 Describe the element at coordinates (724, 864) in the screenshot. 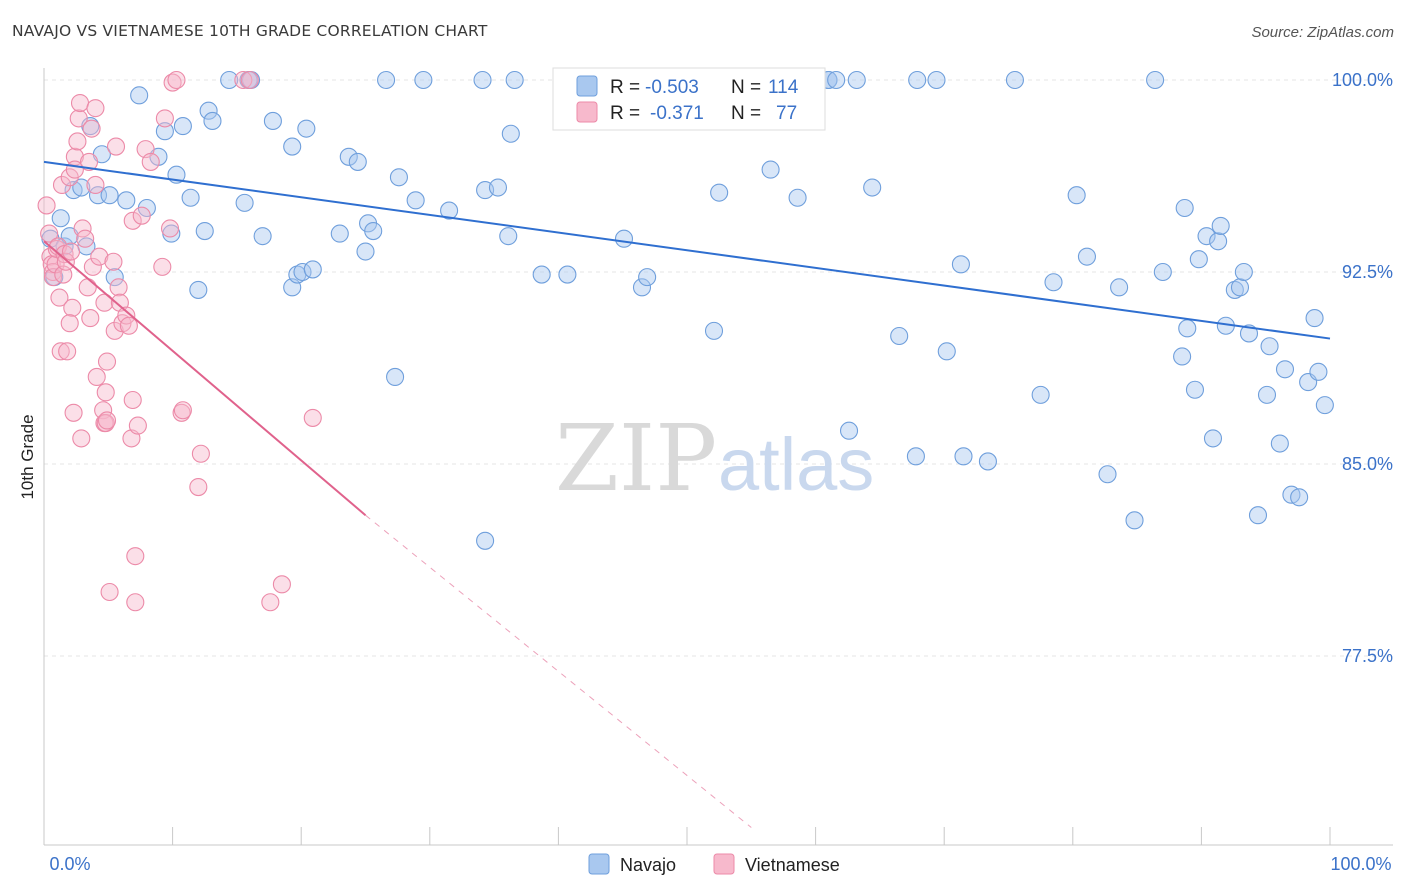

I see `bottom-legend-swatch-vietnamese` at that location.